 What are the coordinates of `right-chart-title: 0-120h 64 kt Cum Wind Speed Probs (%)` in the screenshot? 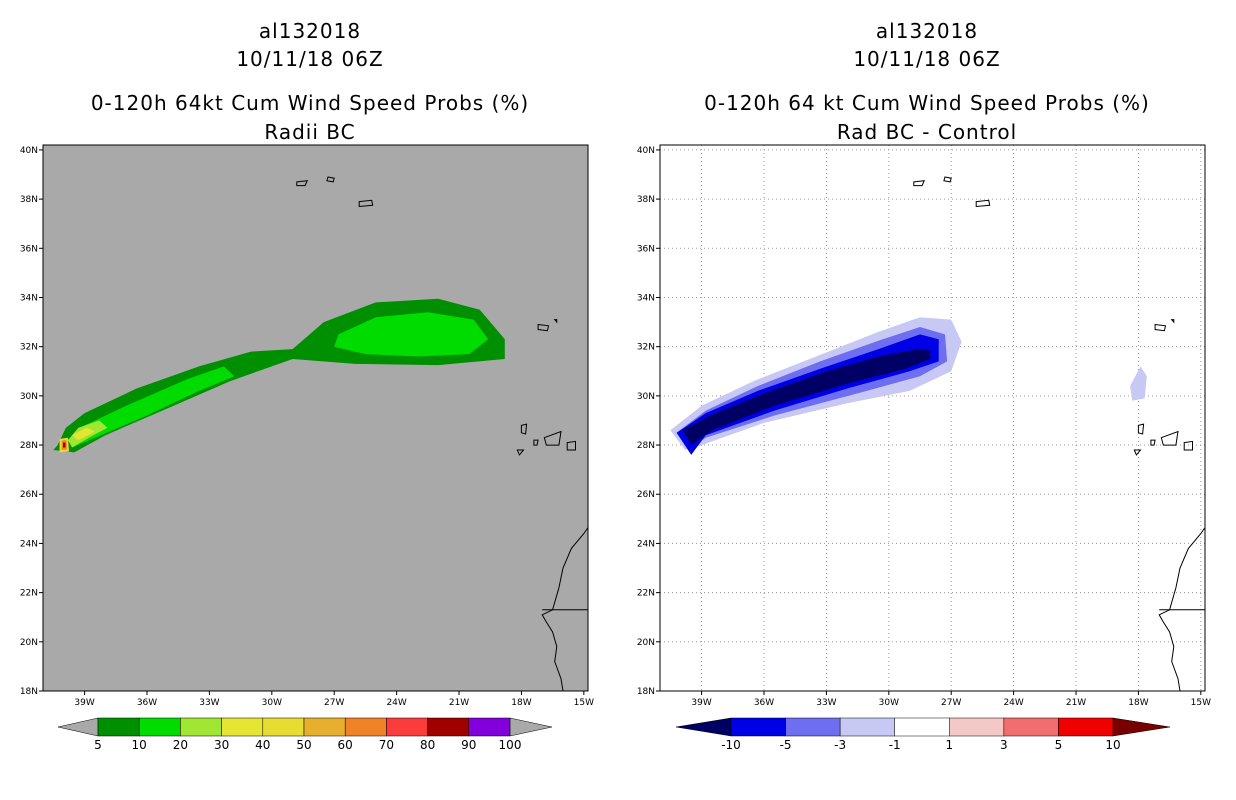 It's located at (927, 103).